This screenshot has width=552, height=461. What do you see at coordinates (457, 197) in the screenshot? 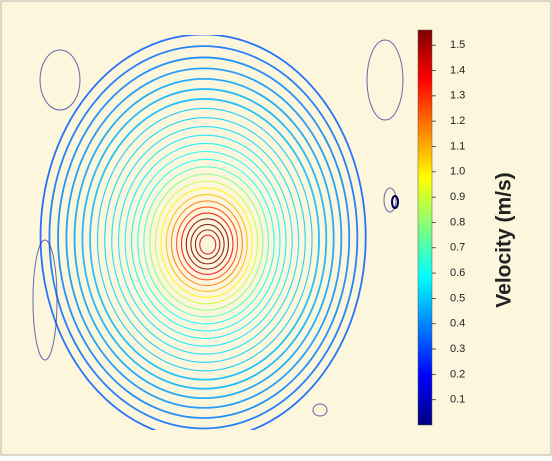
I see `tick-label: 0.9` at bounding box center [457, 197].